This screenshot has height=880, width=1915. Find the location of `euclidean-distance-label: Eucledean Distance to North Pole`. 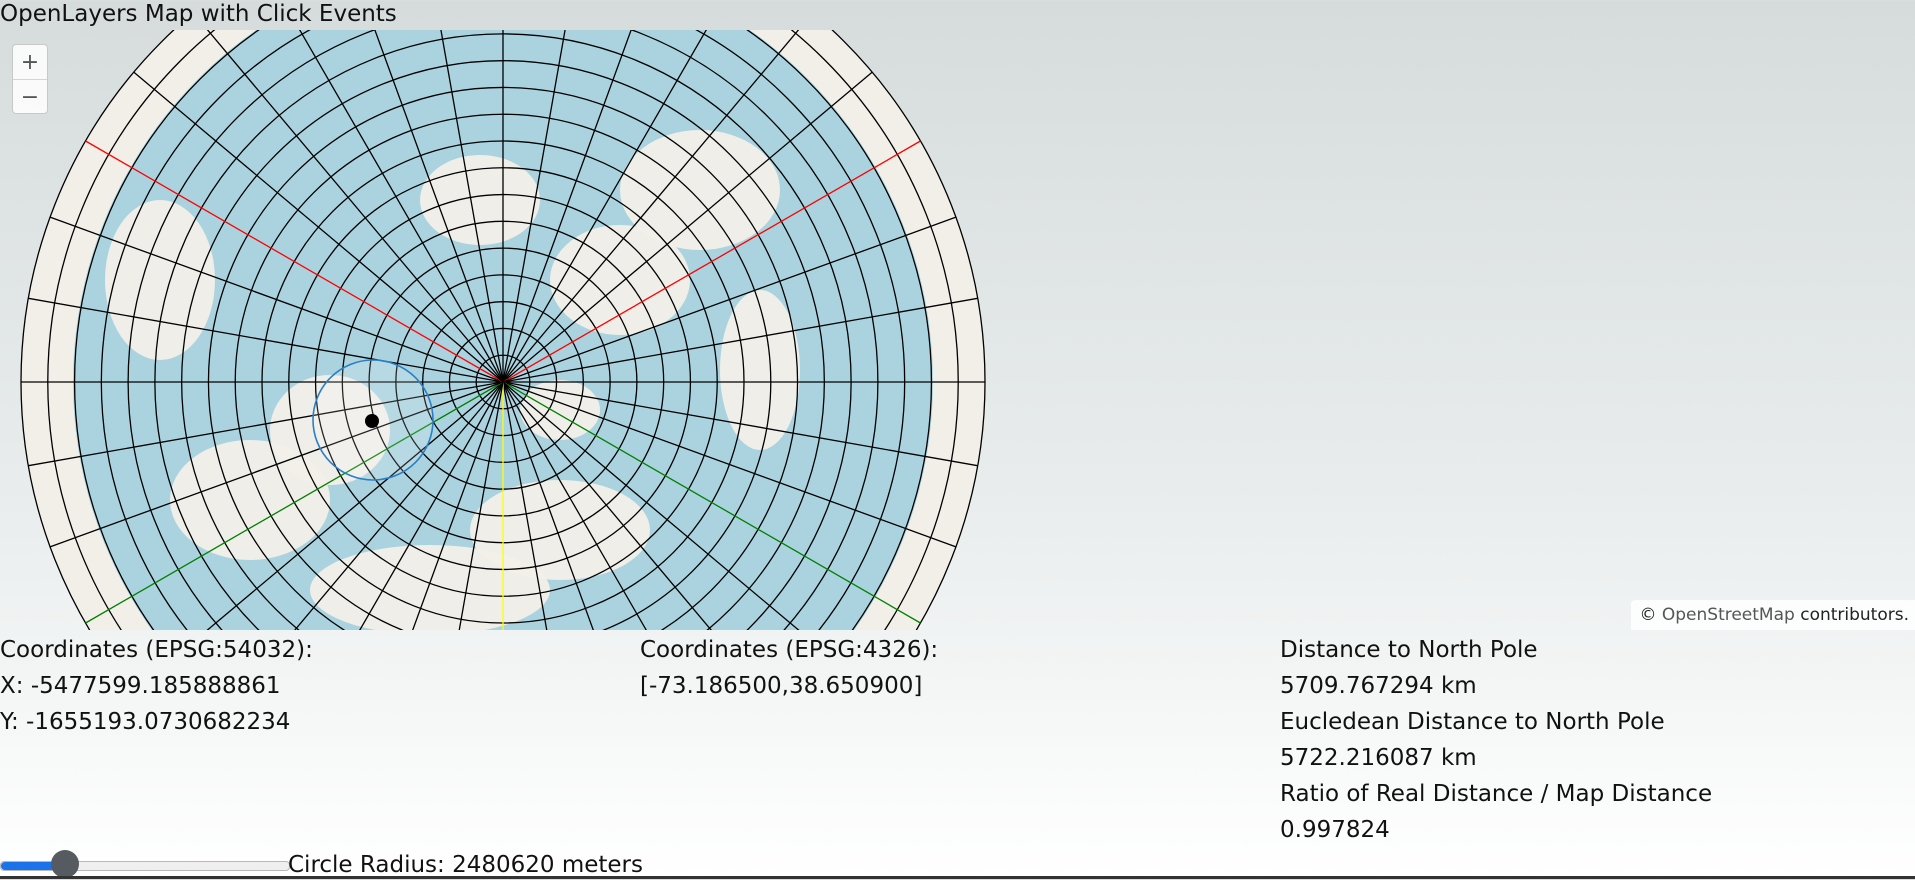

euclidean-distance-label: Eucledean Distance to North Pole is located at coordinates (1472, 722).